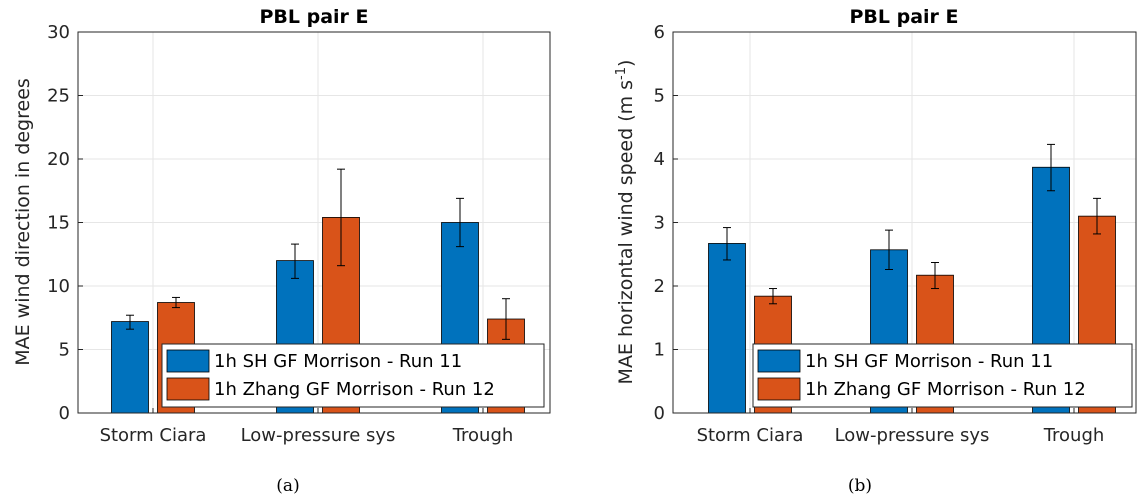 The width and height of the screenshot is (1142, 498). I want to click on y-tick-label: 6, so click(659, 32).